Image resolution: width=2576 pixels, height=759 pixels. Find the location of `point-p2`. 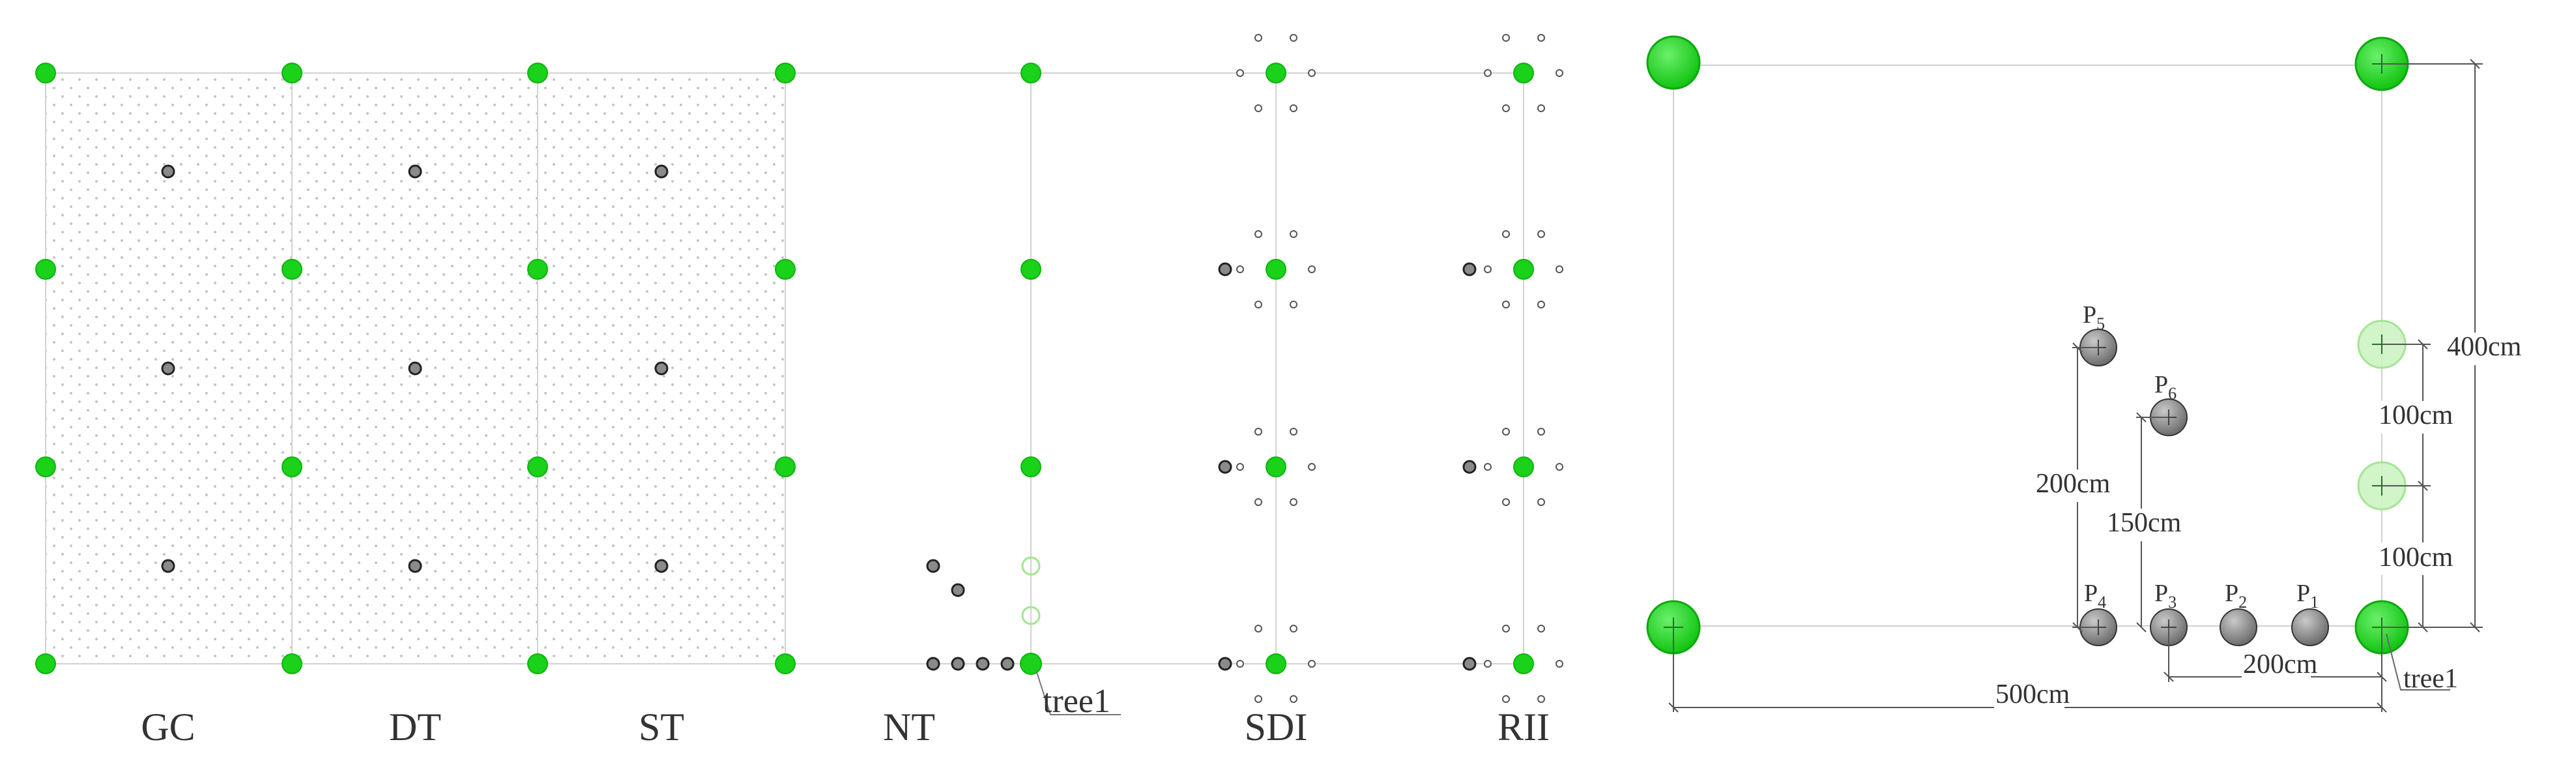

point-p2 is located at coordinates (2238, 627).